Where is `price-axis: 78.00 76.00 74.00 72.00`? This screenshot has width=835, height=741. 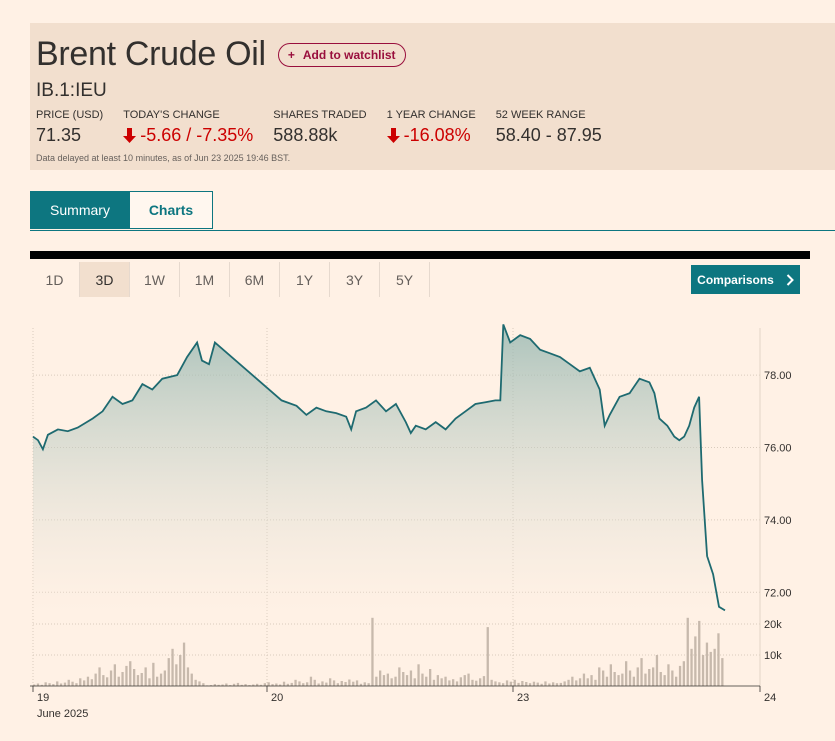
price-axis: 78.00 76.00 74.00 72.00 is located at coordinates (778, 484).